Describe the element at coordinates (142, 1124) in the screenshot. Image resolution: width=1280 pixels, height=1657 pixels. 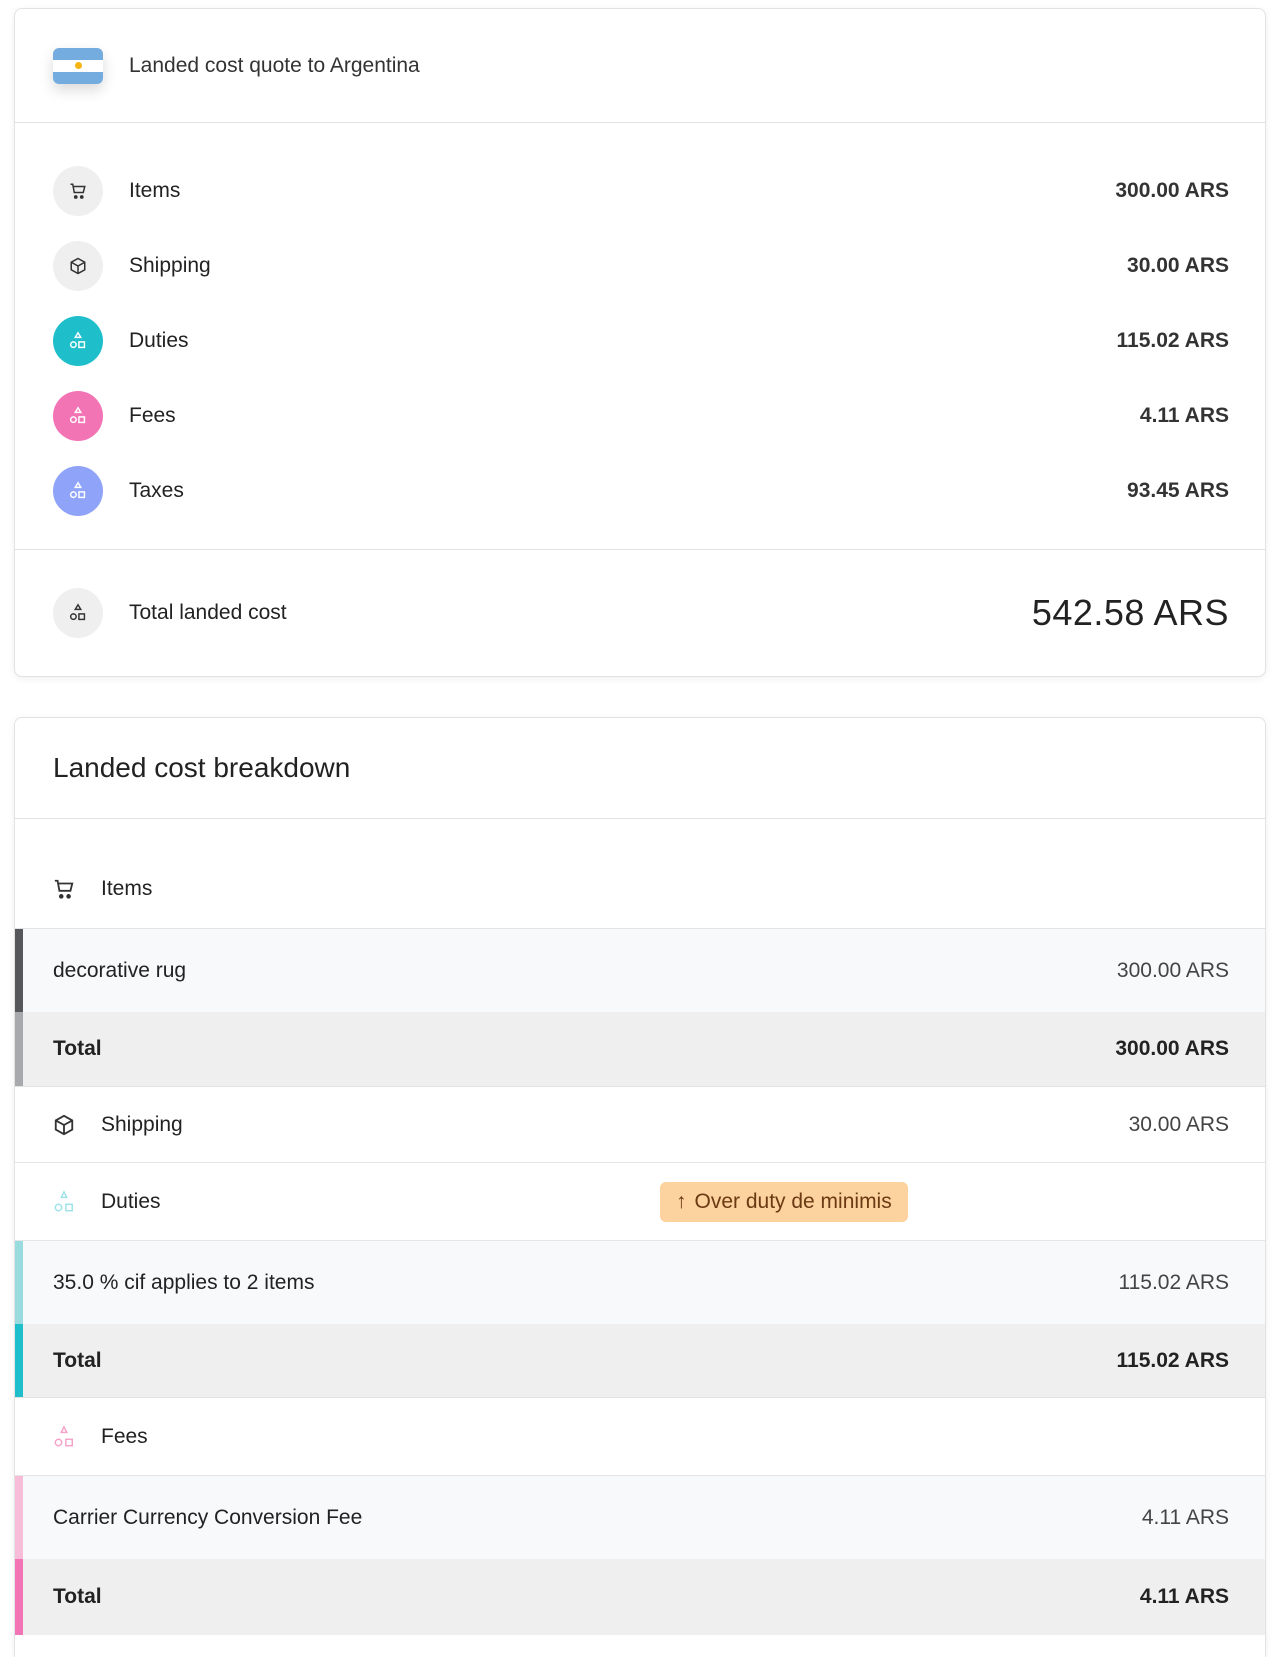
I see `section-label: Shipping` at that location.